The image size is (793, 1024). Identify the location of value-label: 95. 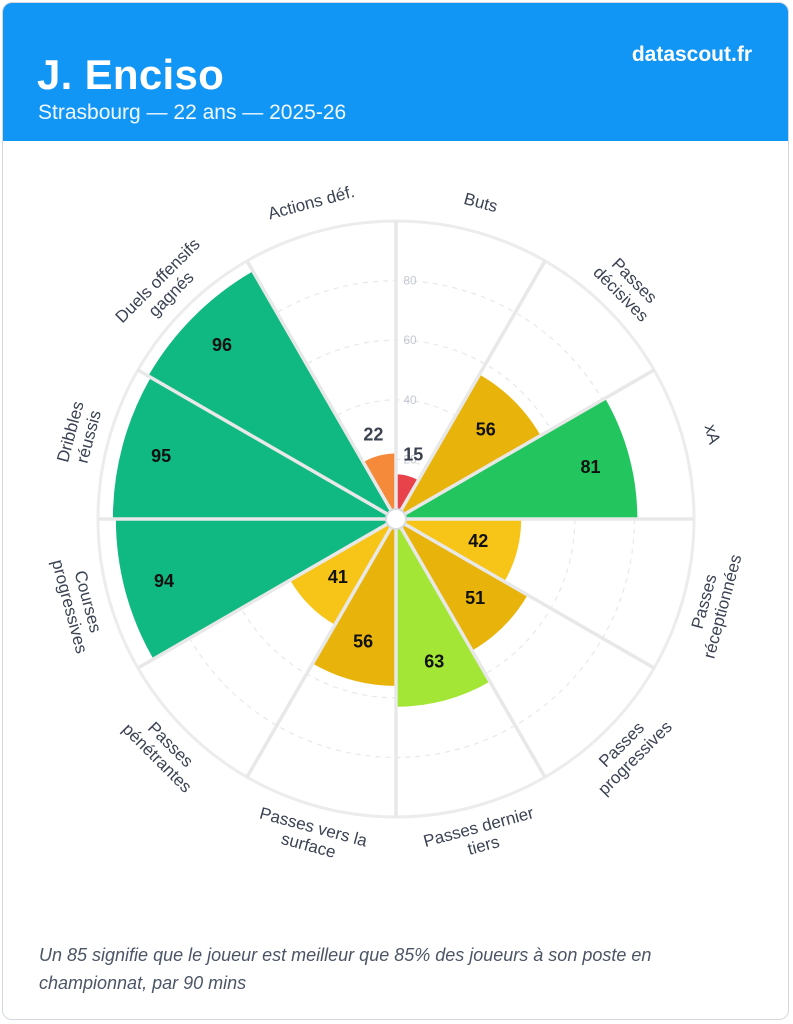
(161, 456).